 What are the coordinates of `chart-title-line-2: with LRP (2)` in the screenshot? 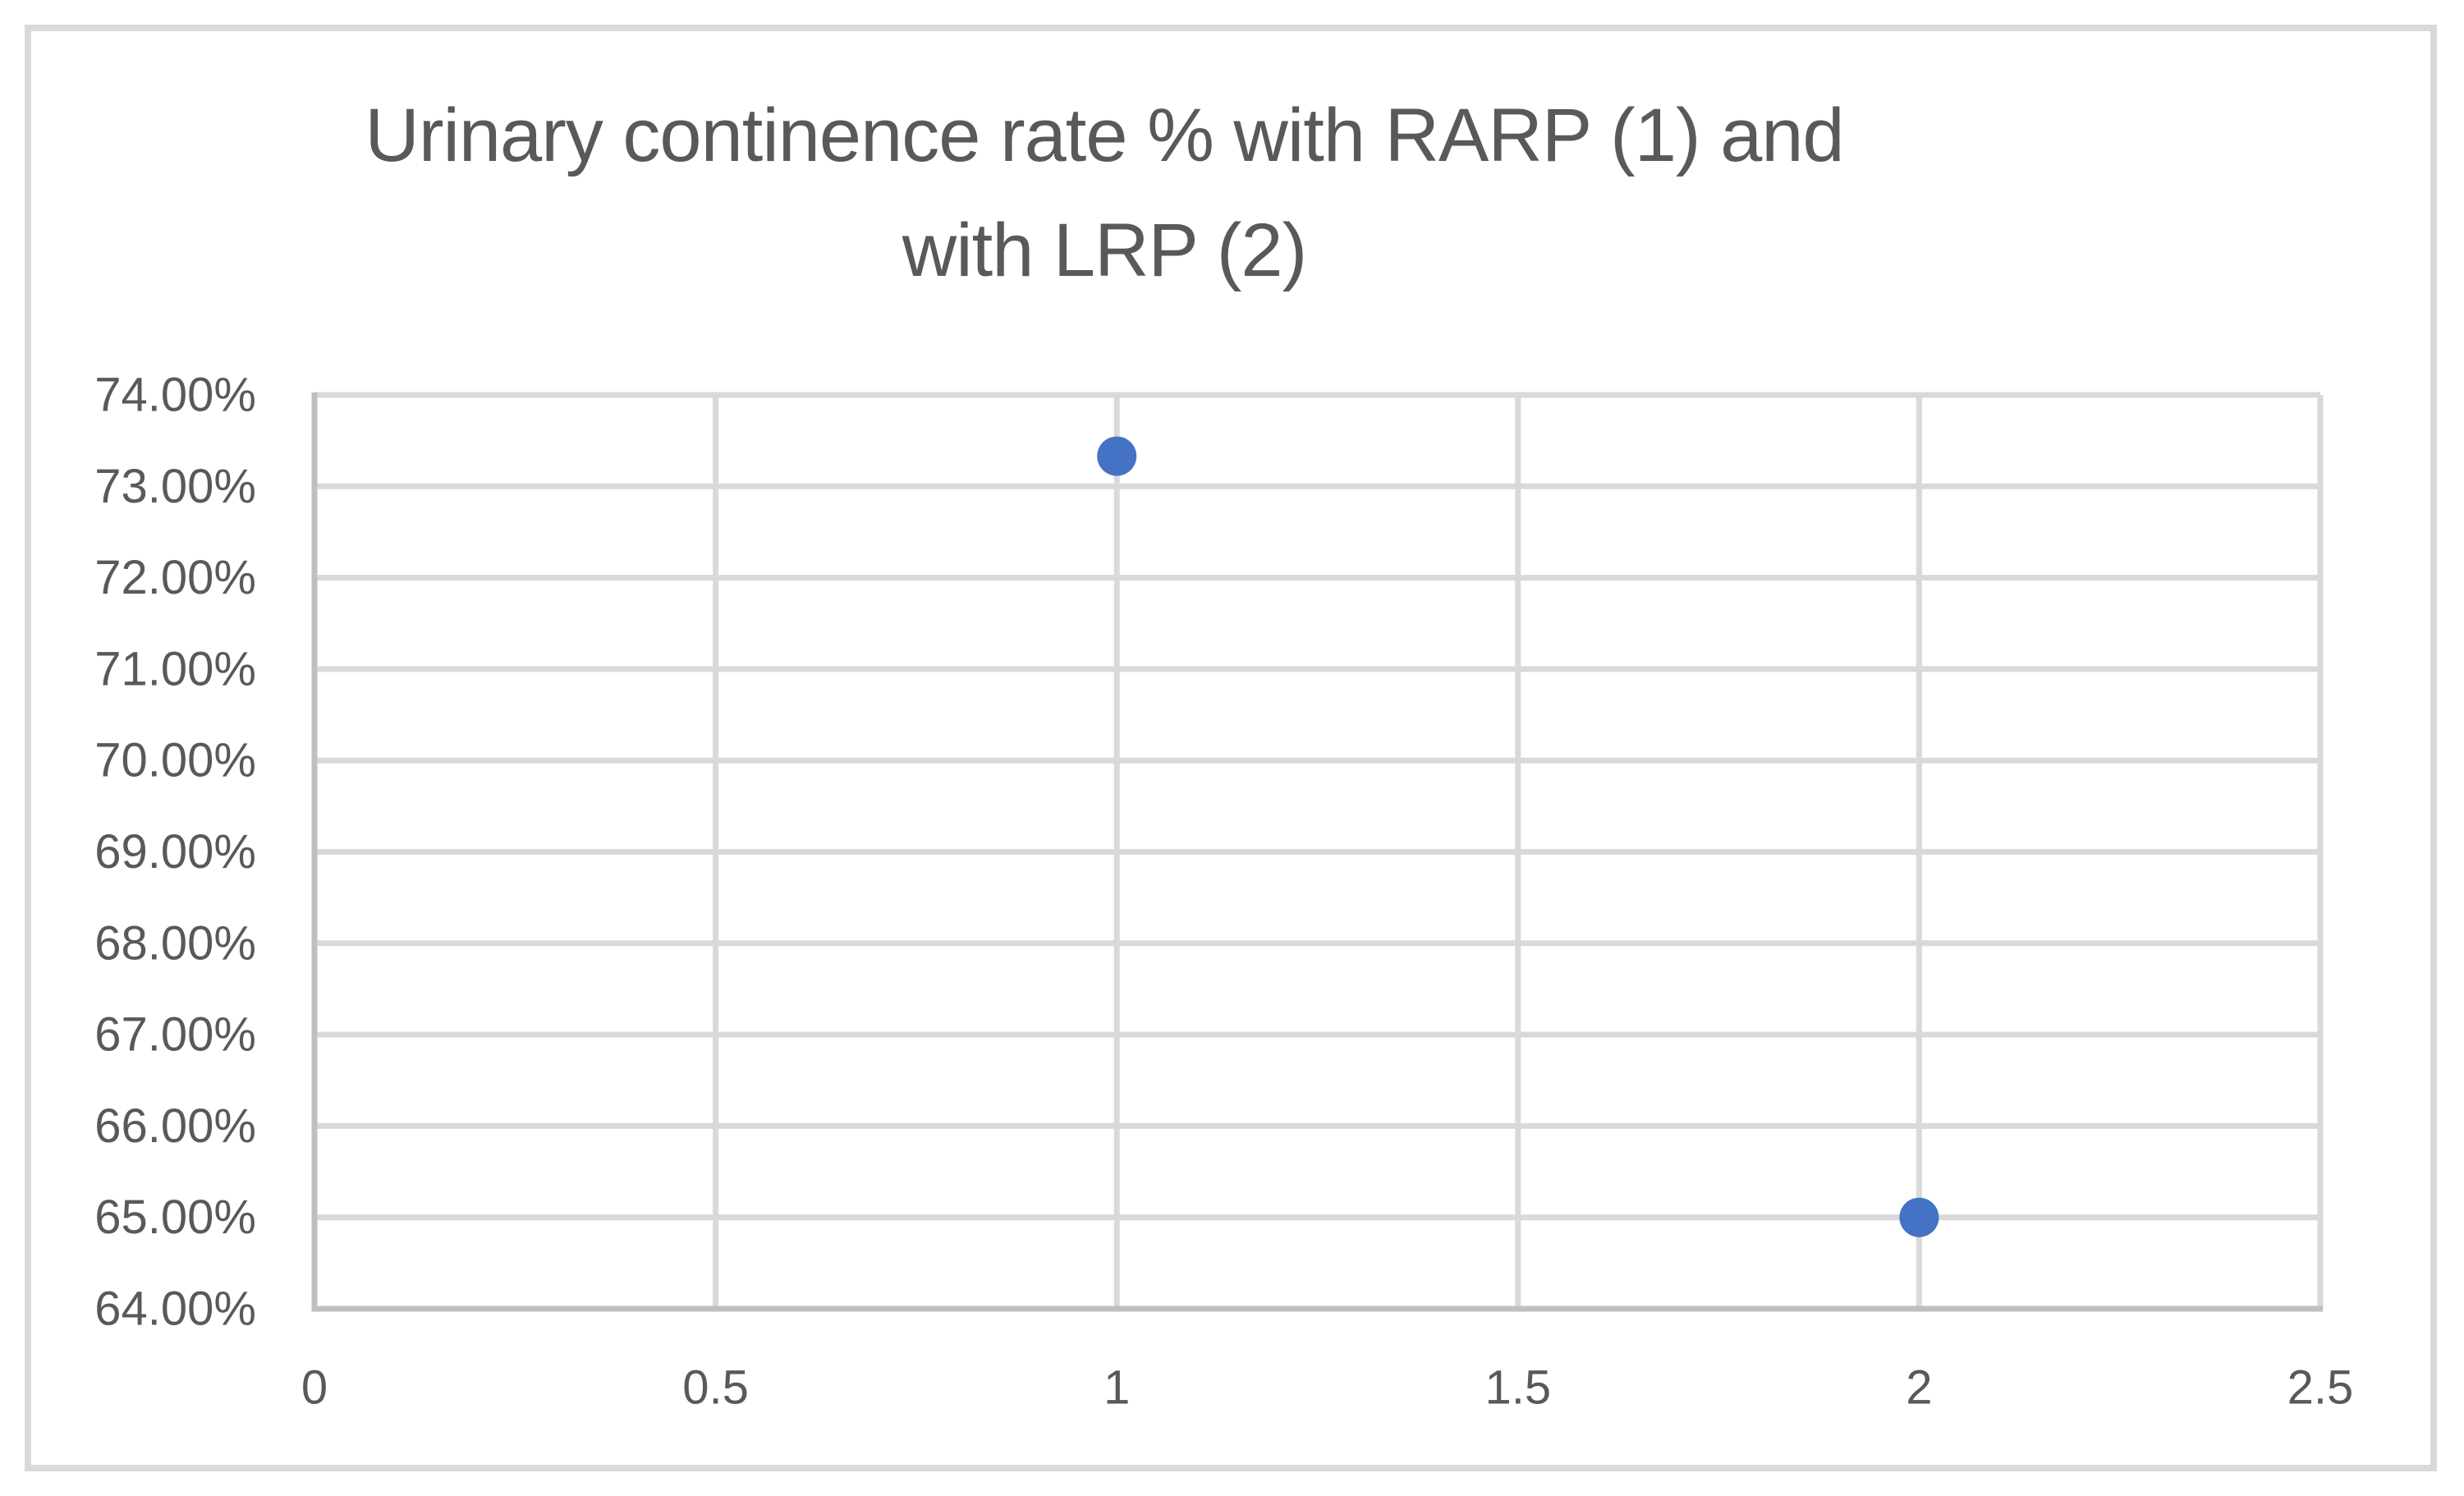 It's located at (1104, 251).